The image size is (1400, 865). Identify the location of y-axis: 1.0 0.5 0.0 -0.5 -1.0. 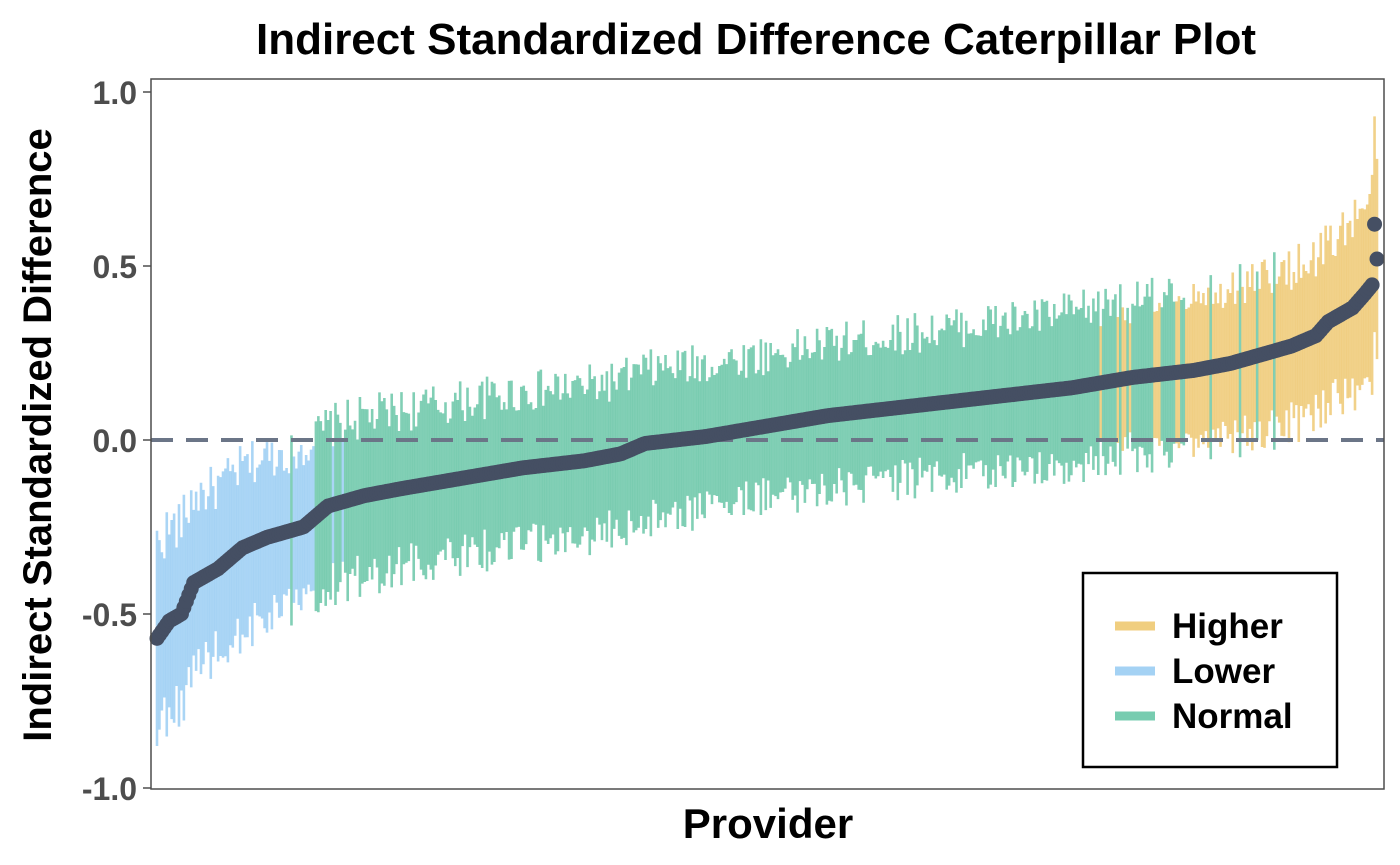
(116, 441).